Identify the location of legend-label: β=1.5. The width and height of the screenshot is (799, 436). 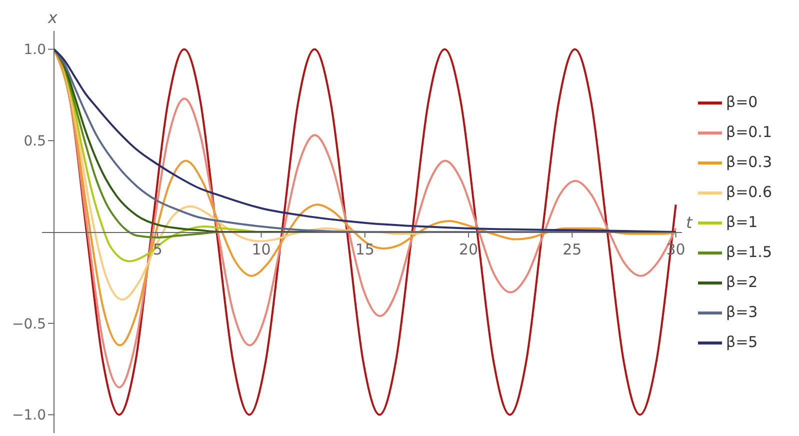
(749, 252).